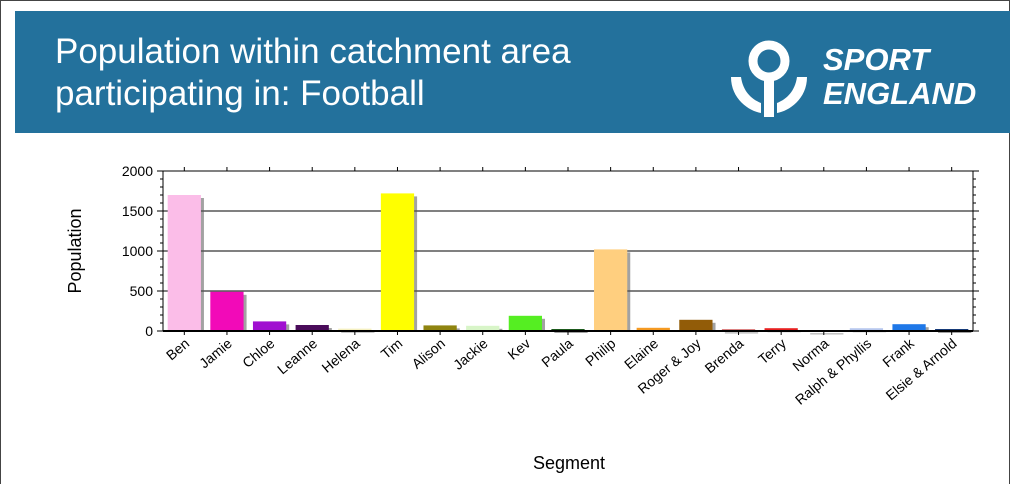 This screenshot has height=485, width=1010. I want to click on x-axis-title: Segment, so click(569, 463).